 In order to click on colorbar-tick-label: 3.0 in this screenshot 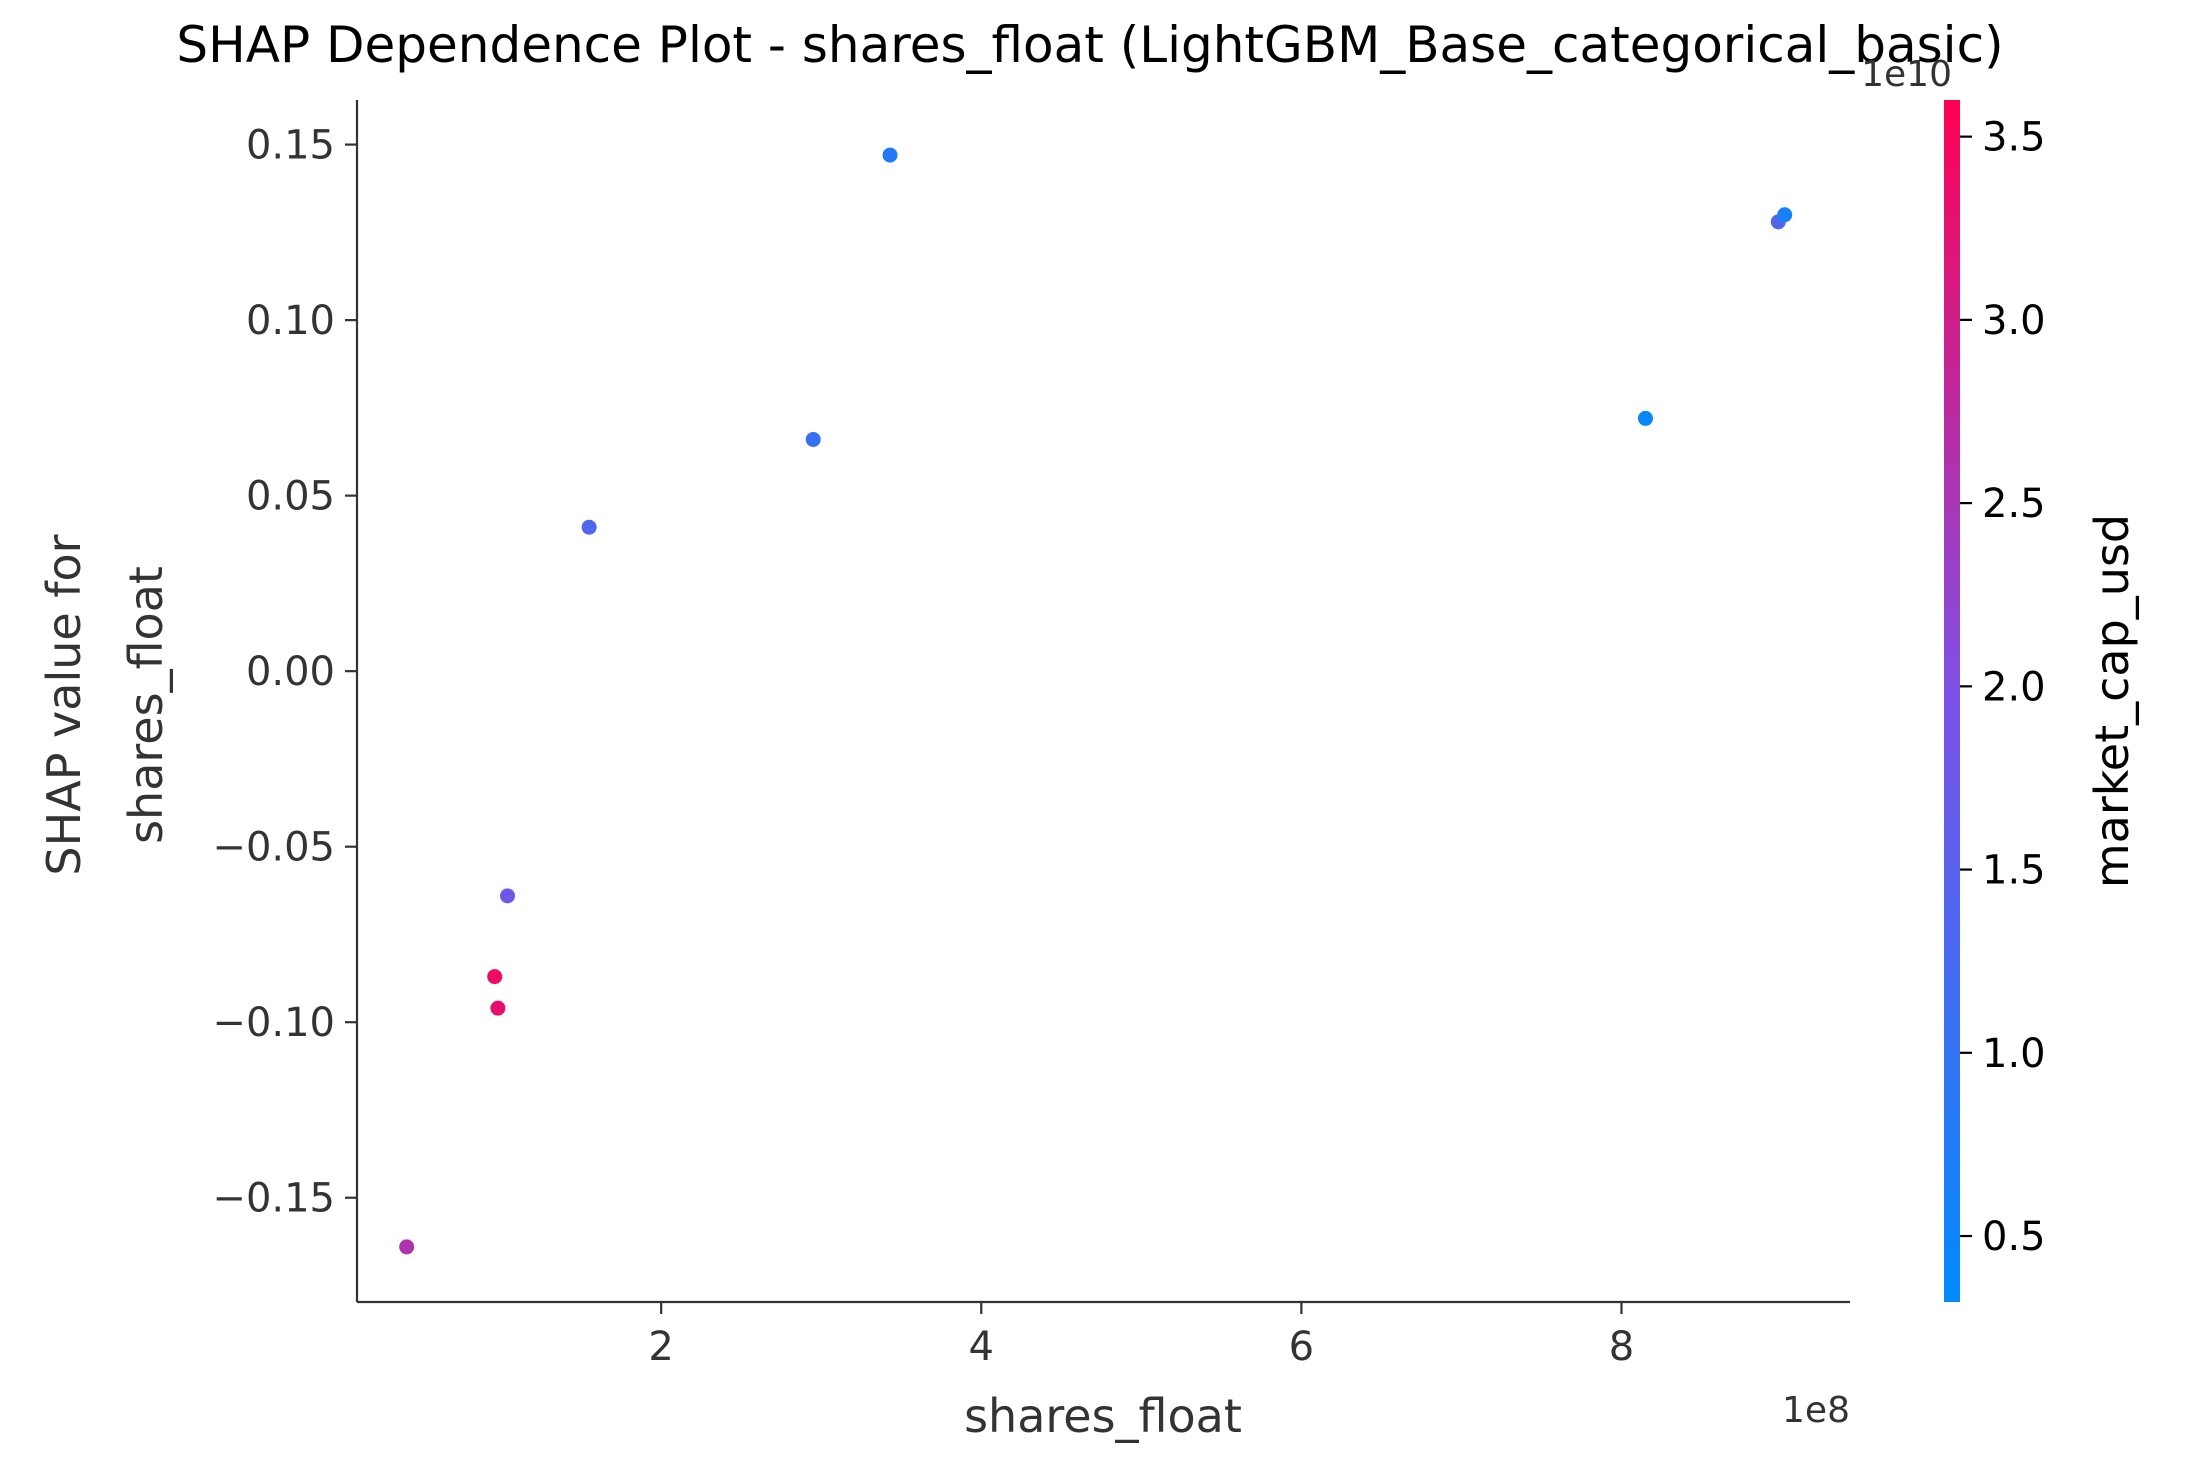, I will do `click(2014, 321)`.